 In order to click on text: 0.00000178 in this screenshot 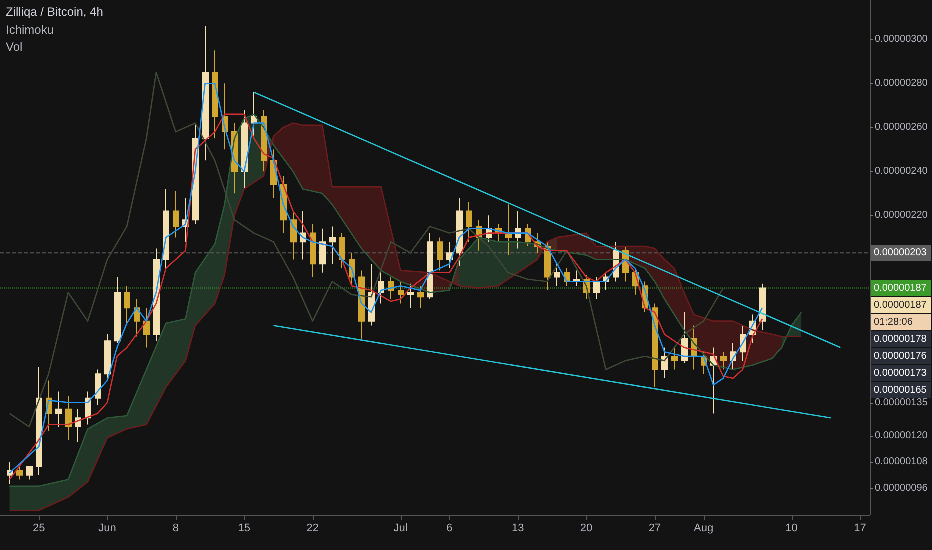, I will do `click(901, 339)`.